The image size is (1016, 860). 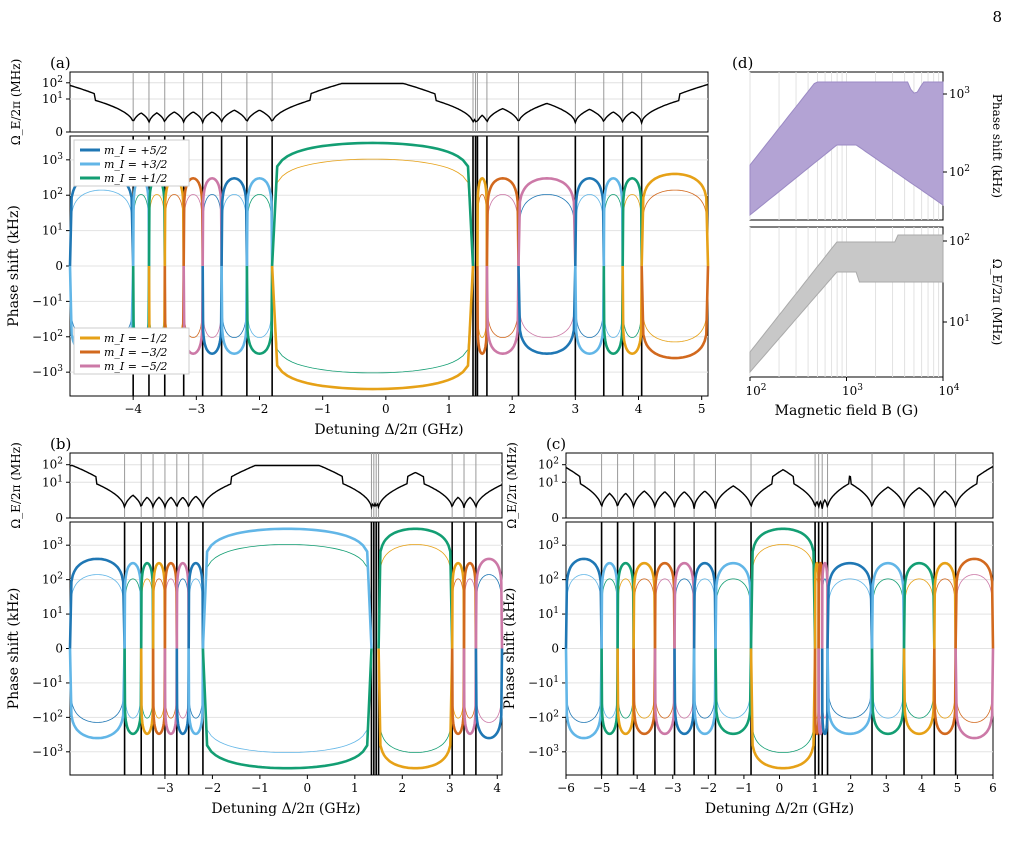 I want to click on d-xtick-label-2: 104, so click(x=948, y=390).